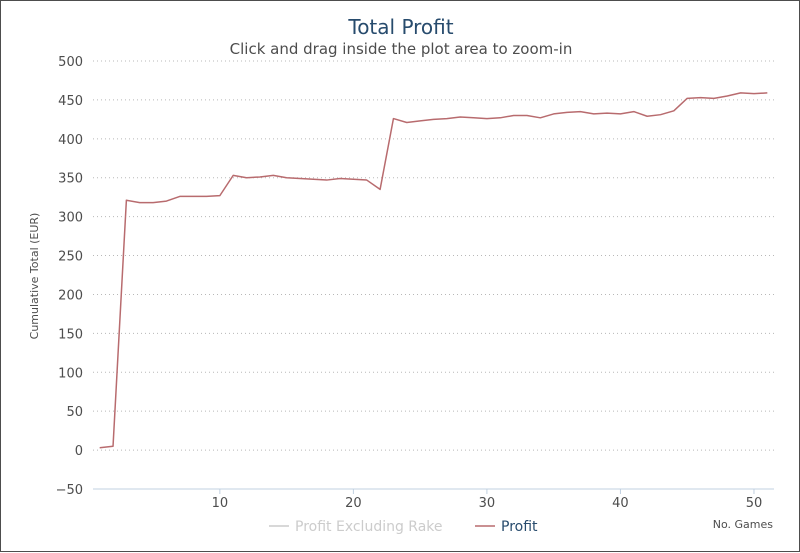 Image resolution: width=800 pixels, height=553 pixels. I want to click on y-tick-label: 0, so click(79, 451).